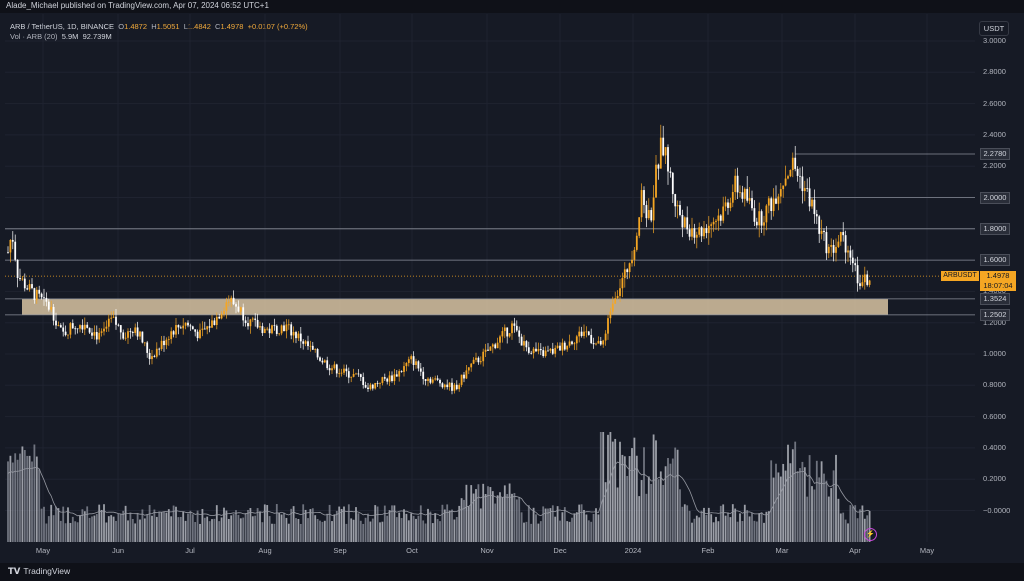 Image resolution: width=1024 pixels, height=581 pixels. Describe the element at coordinates (34, 36) in the screenshot. I see `volume-label: Vol · ARB (20)` at that location.